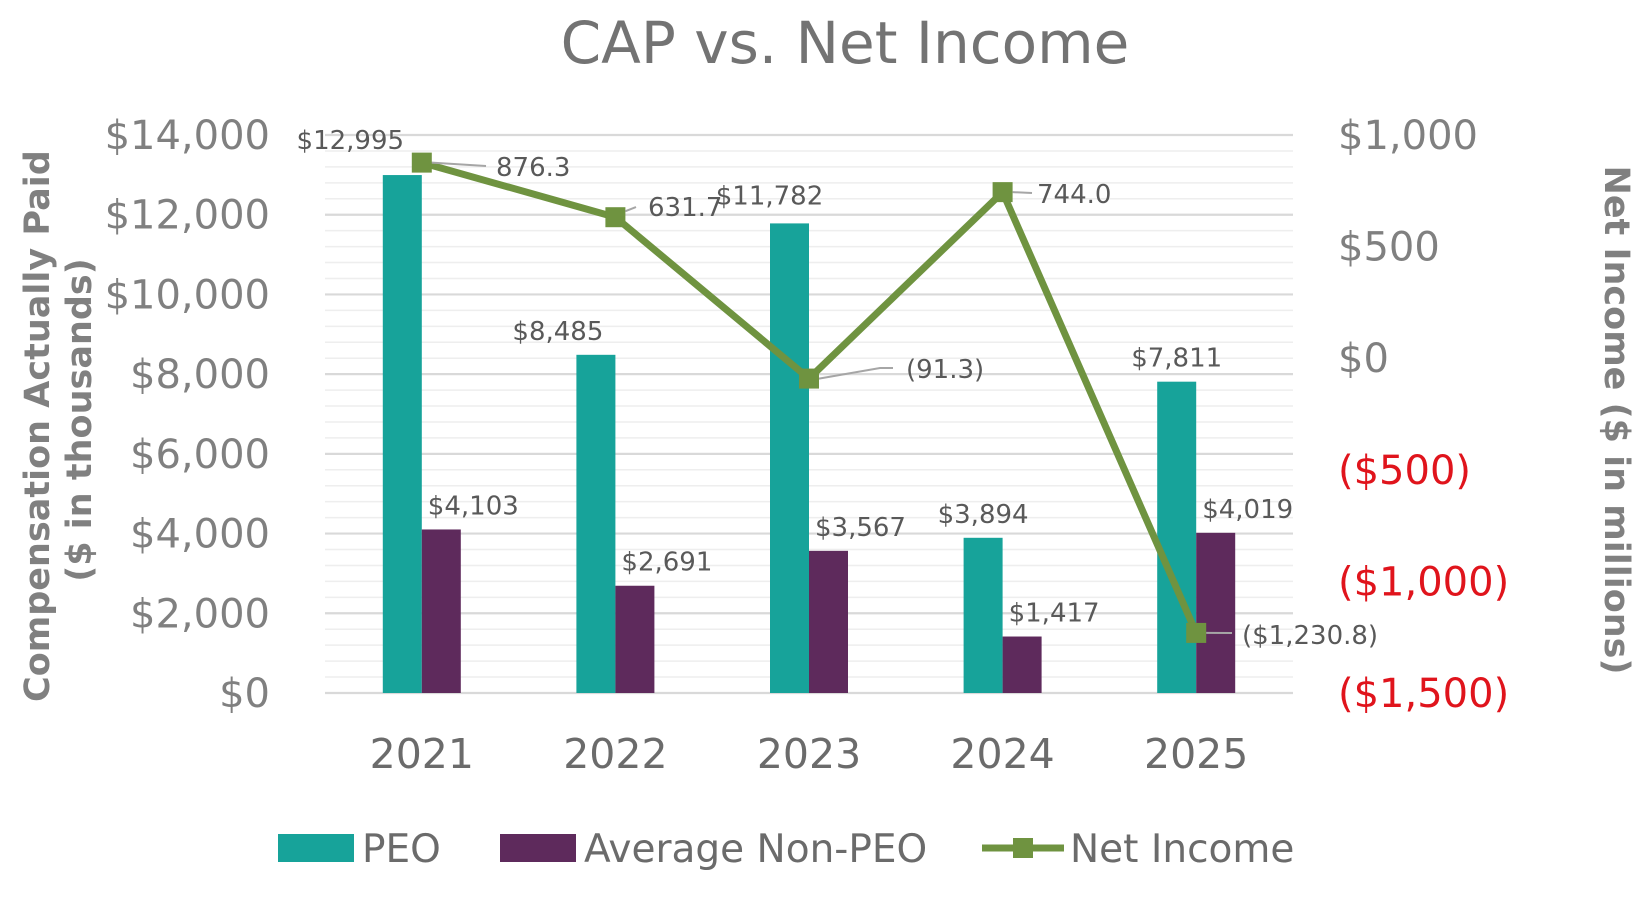 This screenshot has height=918, width=1642. What do you see at coordinates (1408, 136) in the screenshot?
I see `right-tick-label: $1,000` at bounding box center [1408, 136].